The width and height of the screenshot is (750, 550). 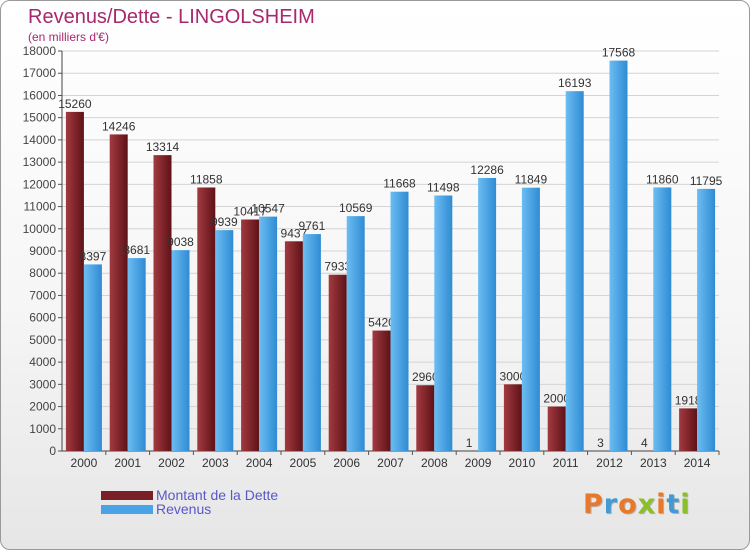 What do you see at coordinates (706, 181) in the screenshot?
I see `data-label-revenue: 11795` at bounding box center [706, 181].